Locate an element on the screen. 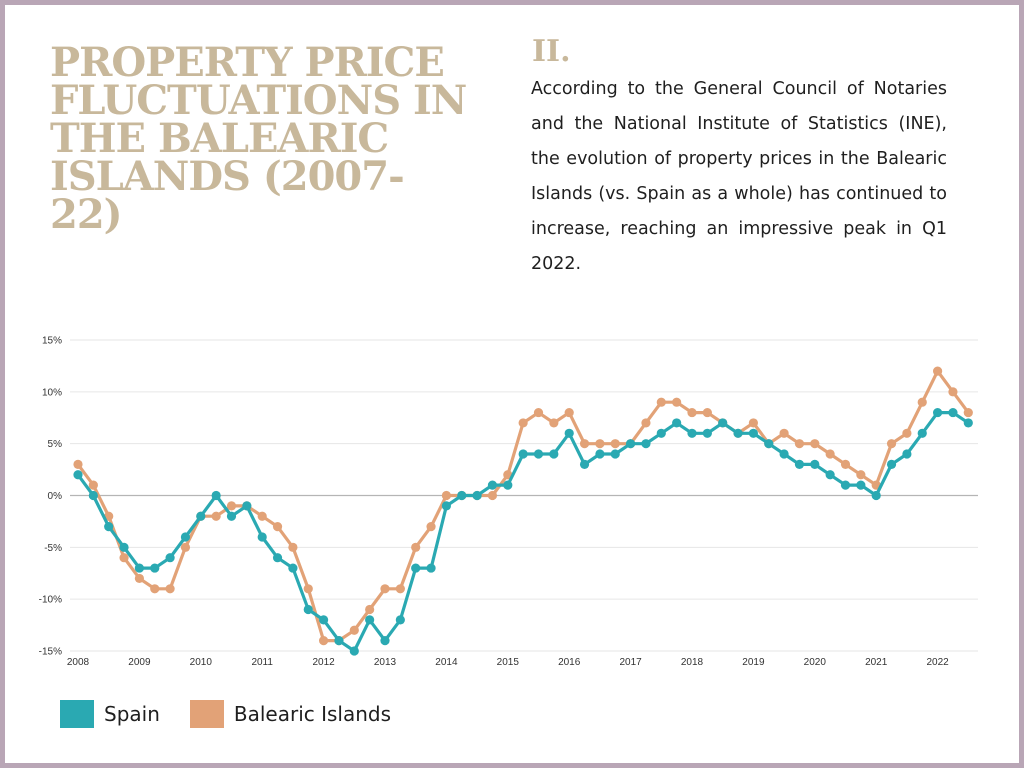 This screenshot has width=1024, height=768. x-tick-label: 2016 is located at coordinates (569, 662).